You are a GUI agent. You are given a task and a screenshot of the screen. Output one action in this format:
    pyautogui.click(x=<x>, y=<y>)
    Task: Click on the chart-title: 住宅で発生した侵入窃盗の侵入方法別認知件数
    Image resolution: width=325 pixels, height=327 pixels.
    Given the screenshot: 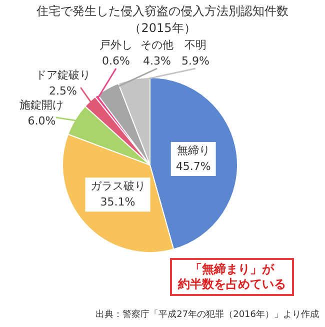 What is the action you would take?
    pyautogui.click(x=163, y=11)
    